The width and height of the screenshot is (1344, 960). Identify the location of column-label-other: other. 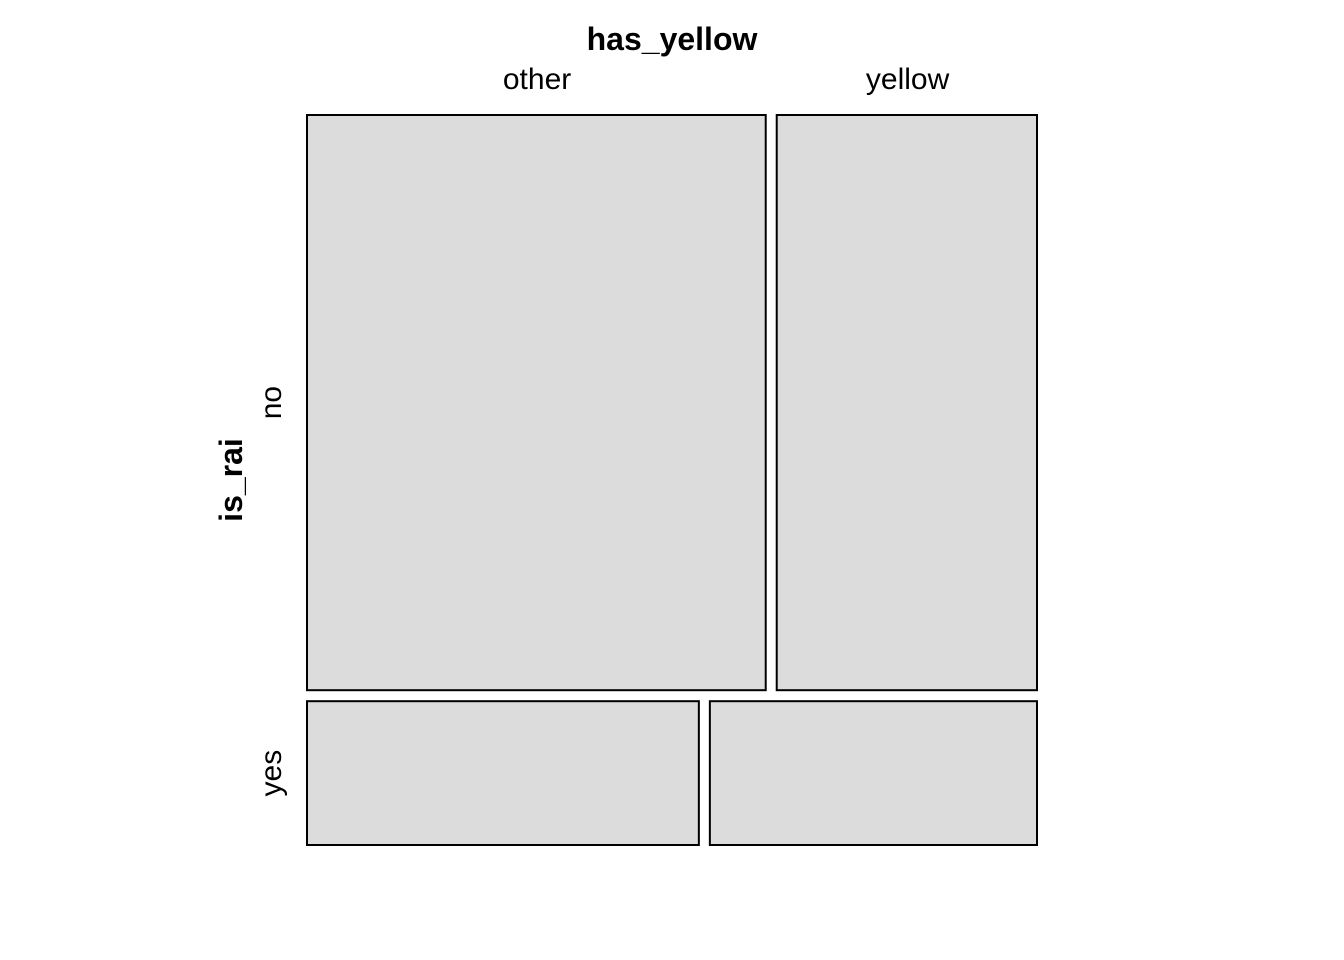
(537, 79).